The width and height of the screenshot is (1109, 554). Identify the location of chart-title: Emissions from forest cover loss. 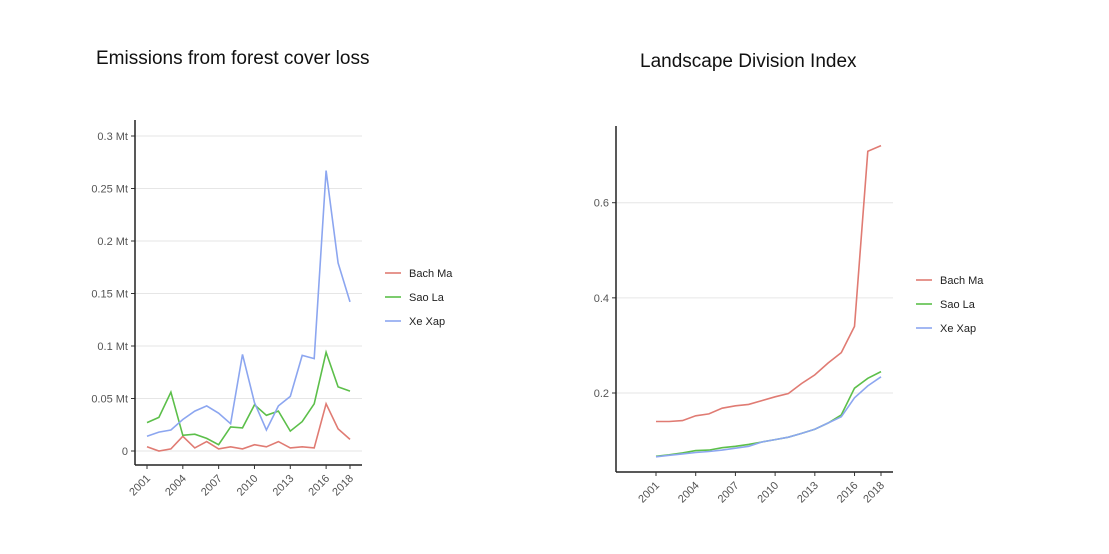
(232, 58).